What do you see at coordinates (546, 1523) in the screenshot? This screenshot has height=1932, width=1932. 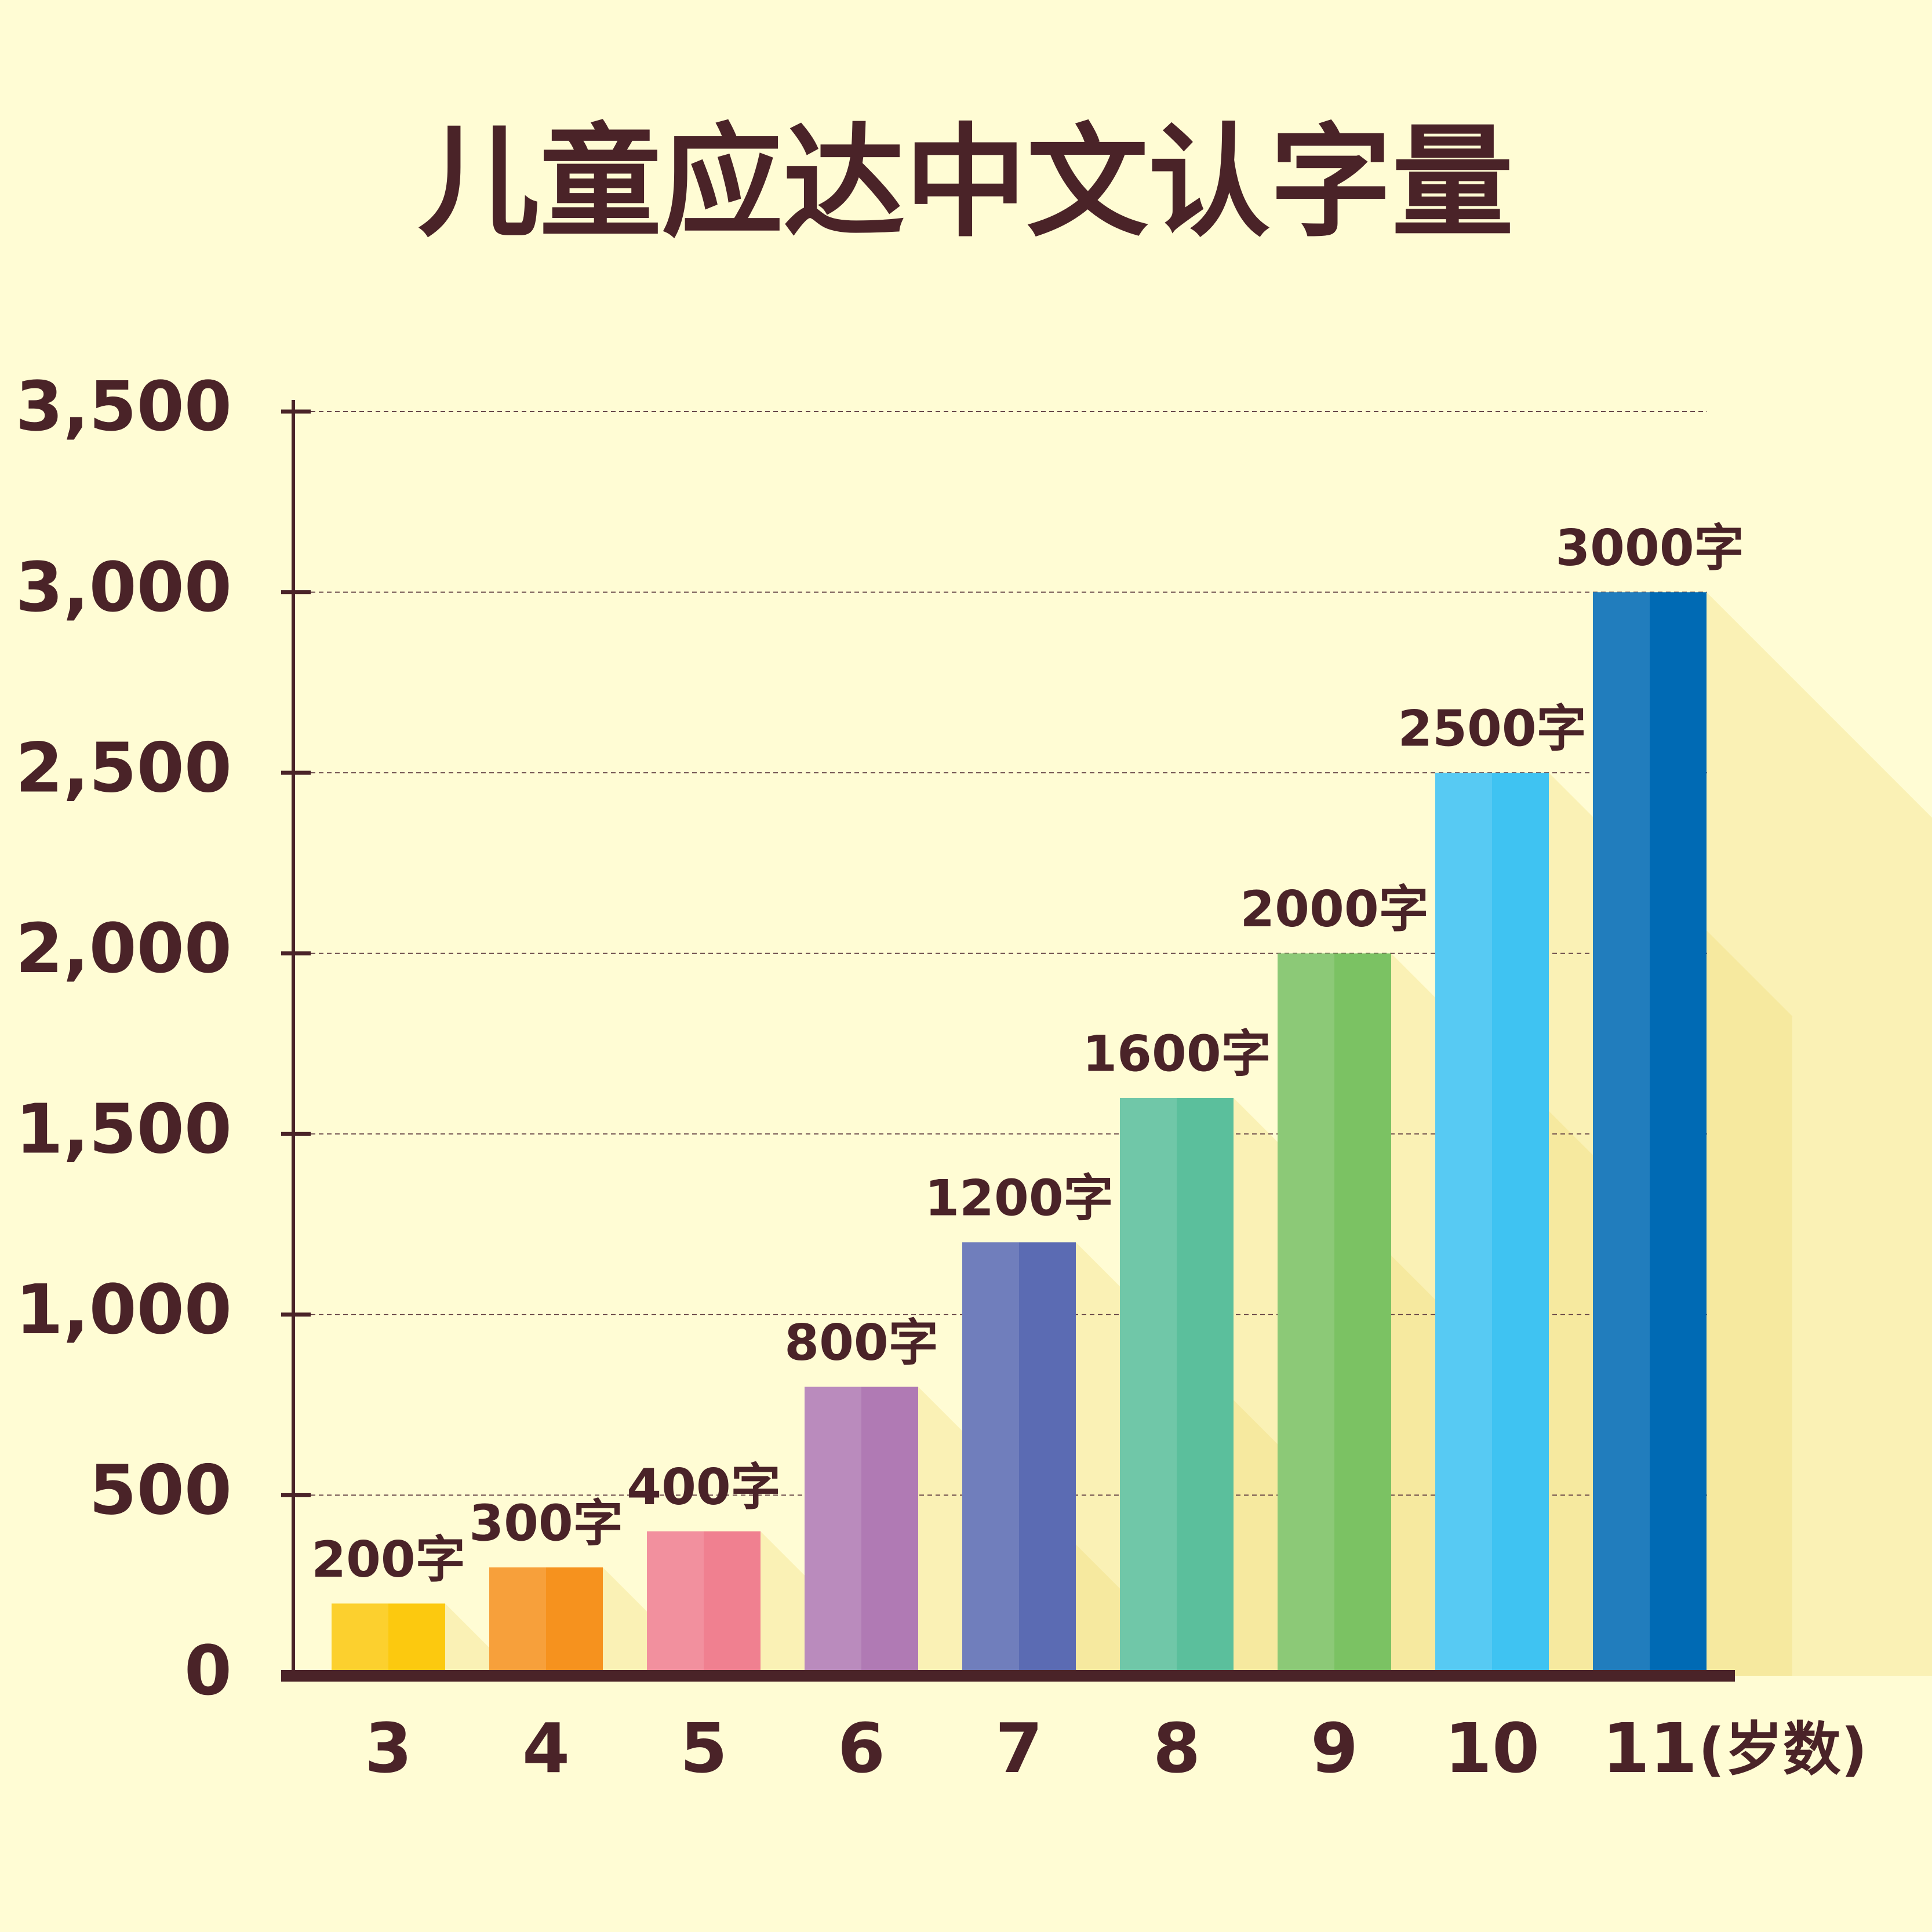 I see `value-label: 300字` at bounding box center [546, 1523].